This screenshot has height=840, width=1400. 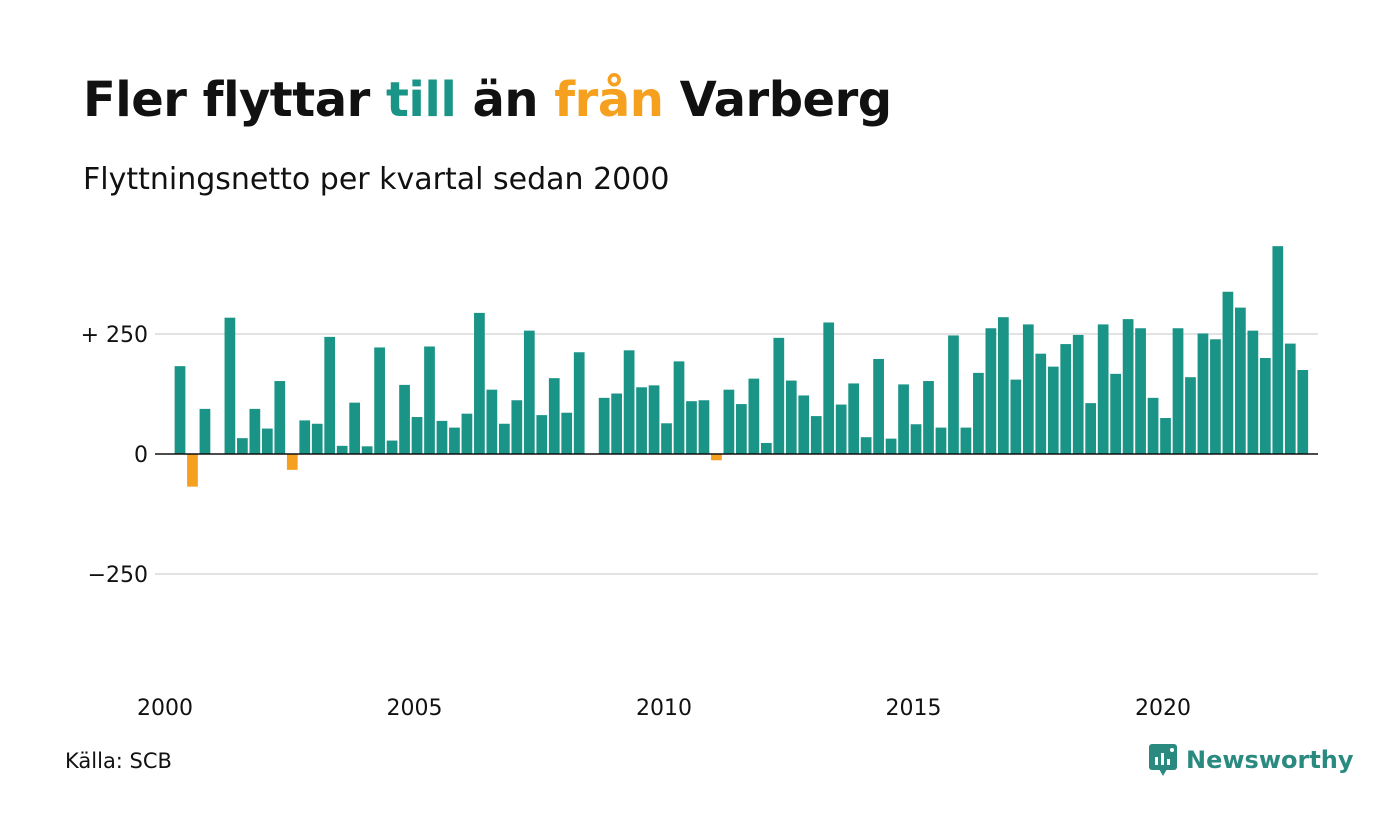 What do you see at coordinates (114, 335) in the screenshot?
I see `y-tick-label: + 250` at bounding box center [114, 335].